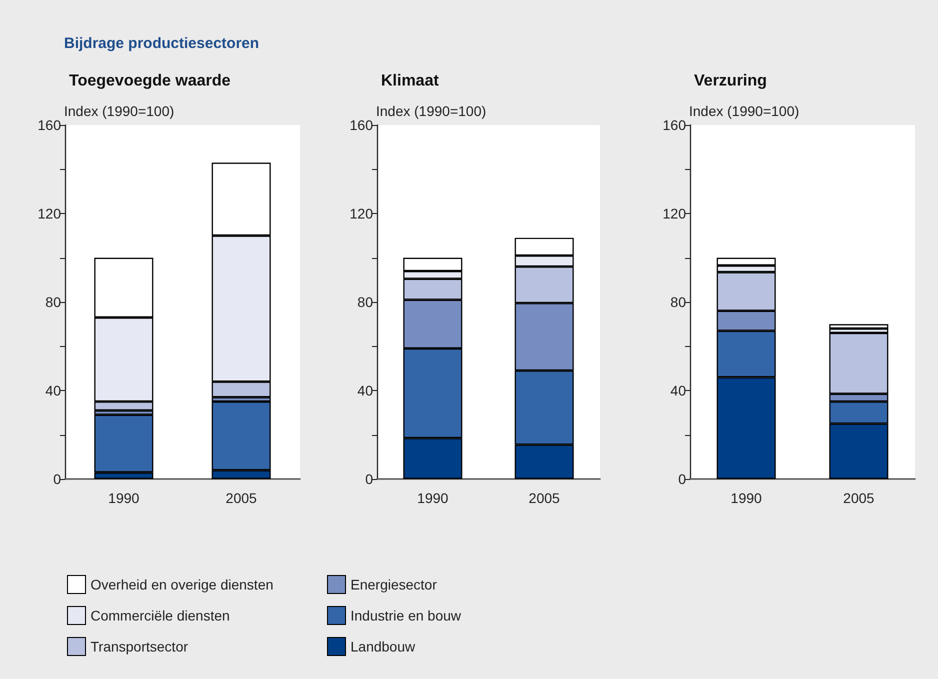  What do you see at coordinates (139, 646) in the screenshot?
I see `legend-label: Transportsector` at bounding box center [139, 646].